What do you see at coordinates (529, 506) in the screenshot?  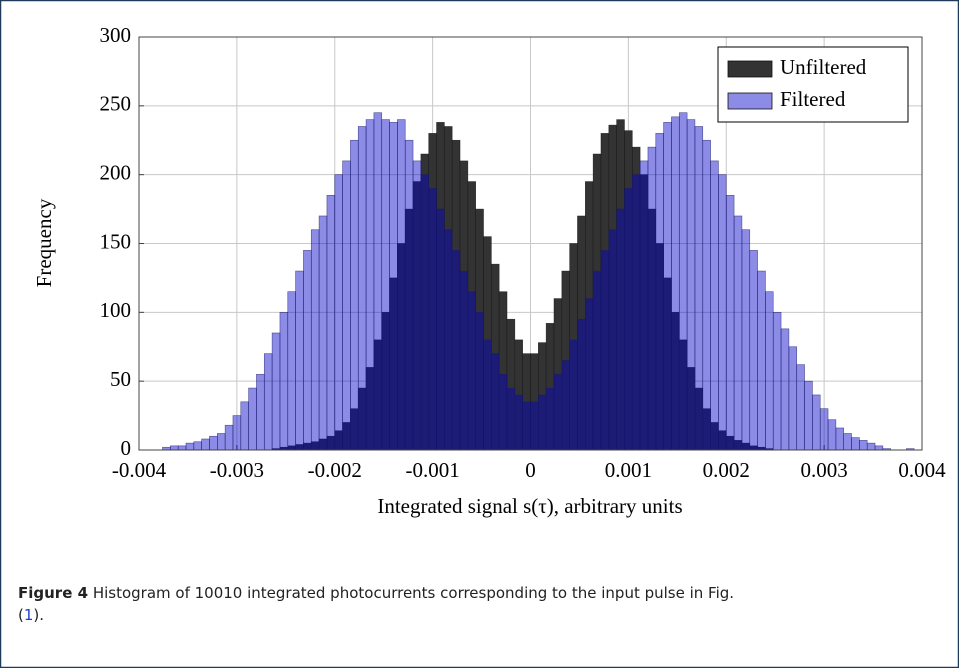 I see `x-axis-label: Integrated signal s(τ), arbitrary units` at bounding box center [529, 506].